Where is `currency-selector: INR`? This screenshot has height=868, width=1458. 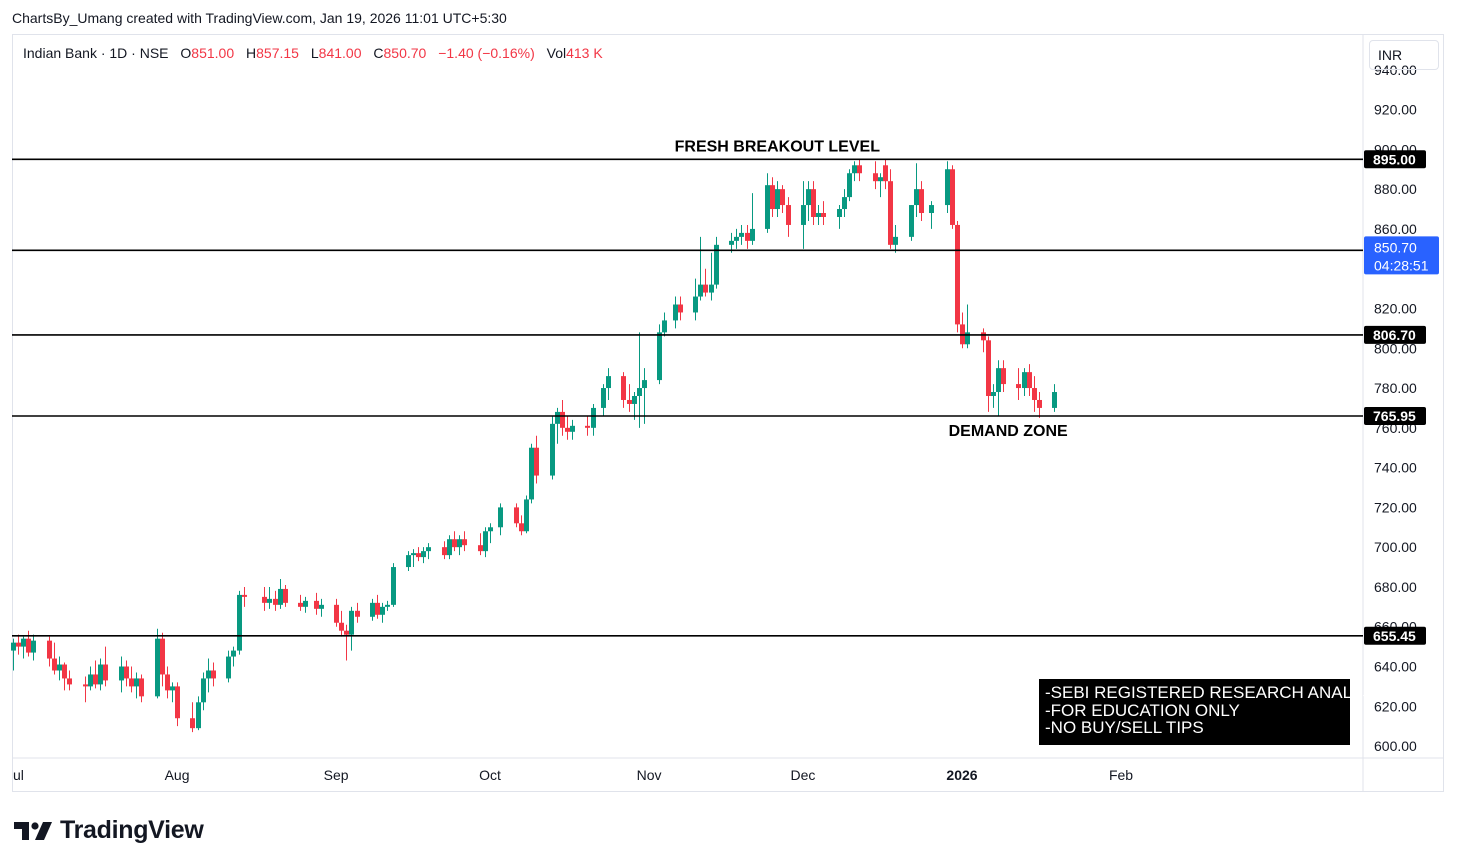
currency-selector: INR is located at coordinates (1404, 55).